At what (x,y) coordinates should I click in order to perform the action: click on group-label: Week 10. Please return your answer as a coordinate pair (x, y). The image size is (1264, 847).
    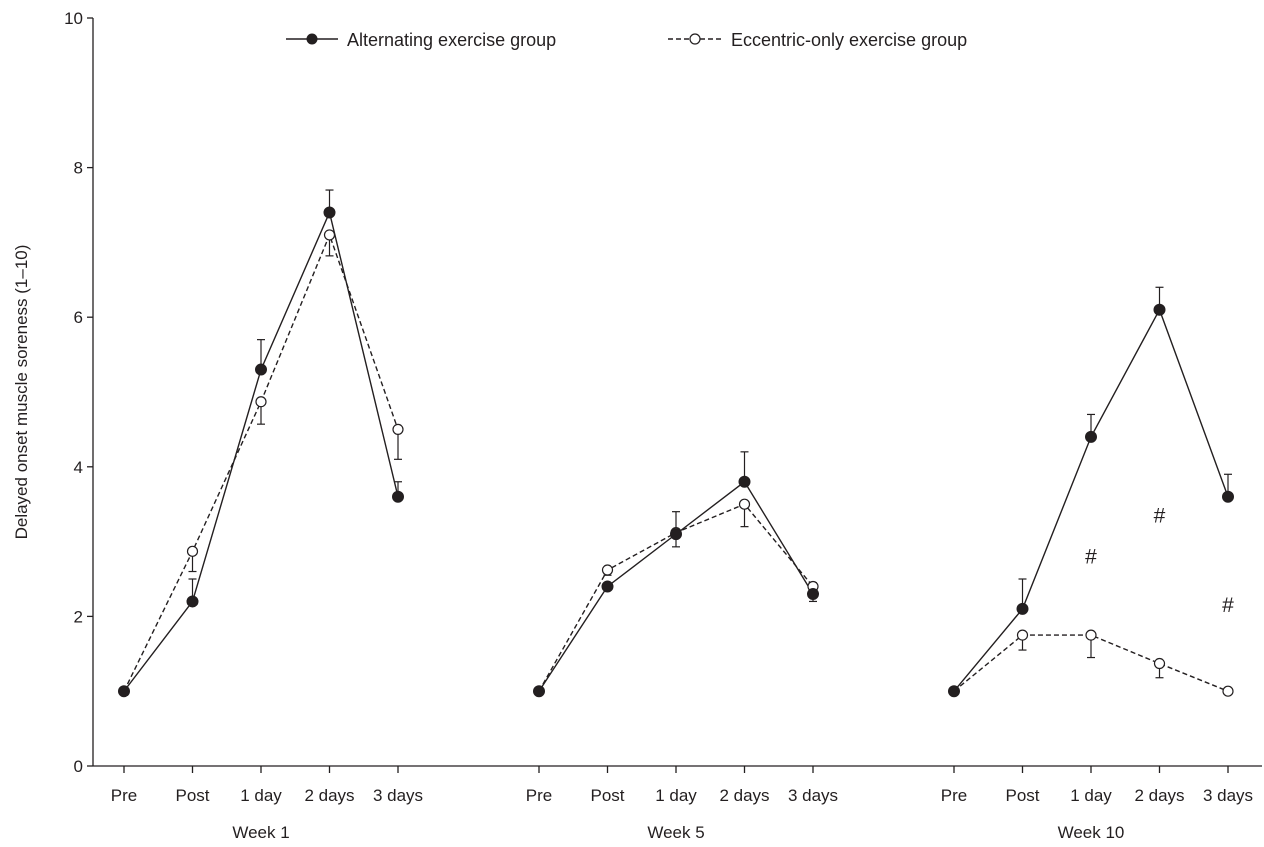
    Looking at the image, I should click on (1091, 832).